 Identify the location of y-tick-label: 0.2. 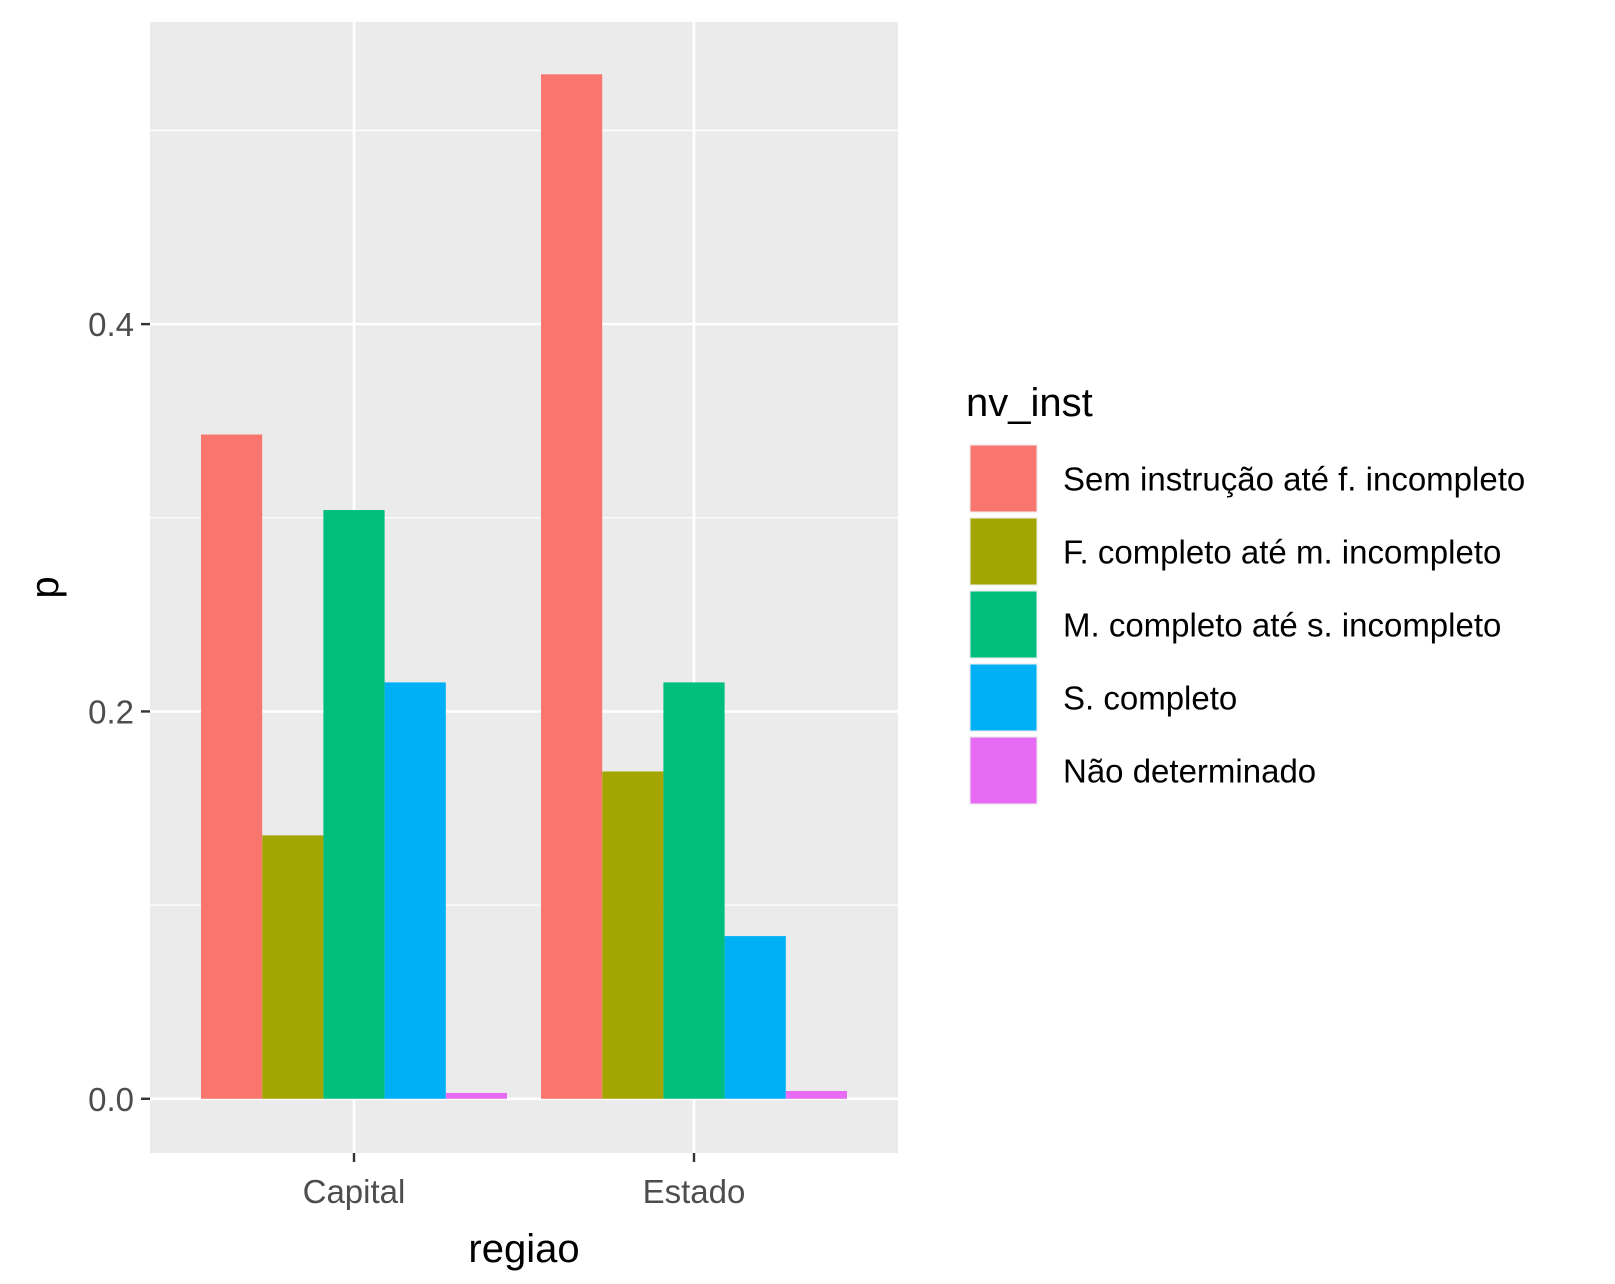
(111, 711).